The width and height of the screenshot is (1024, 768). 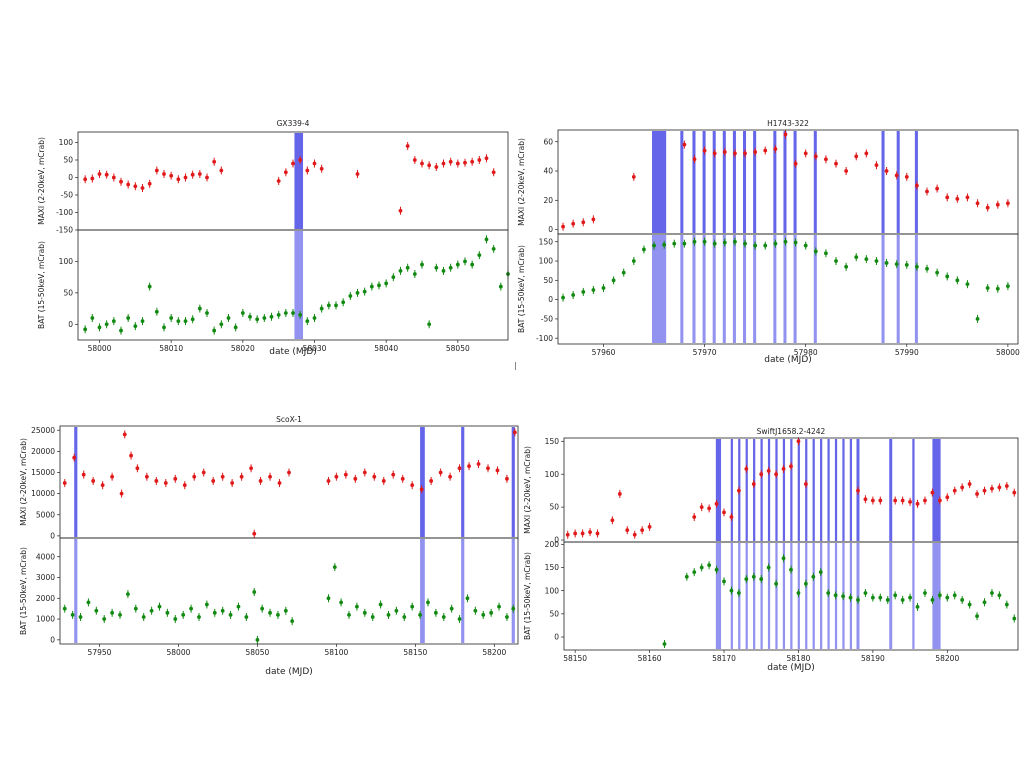 What do you see at coordinates (705, 352) in the screenshot?
I see `x-tick-label: 57970` at bounding box center [705, 352].